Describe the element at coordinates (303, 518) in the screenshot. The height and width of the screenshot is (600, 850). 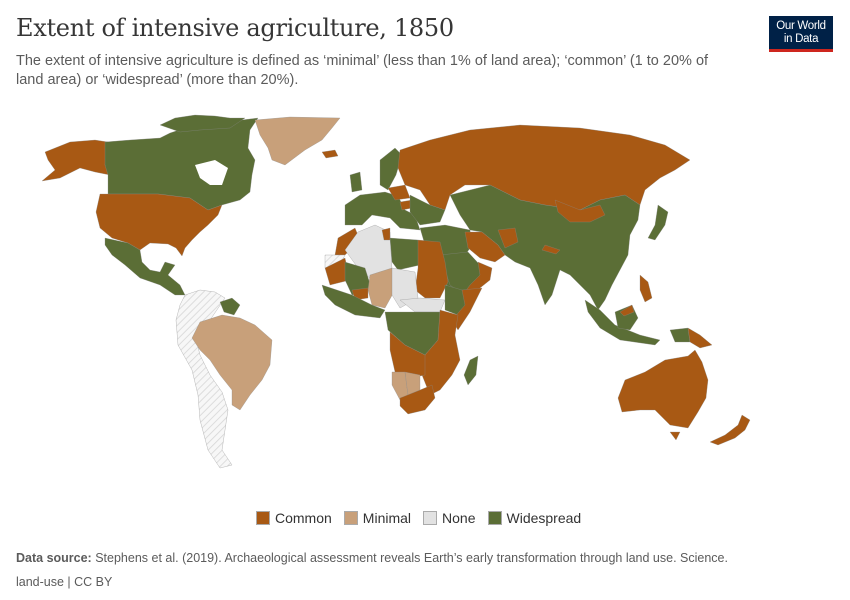
I see `legend-label-common: Common` at that location.